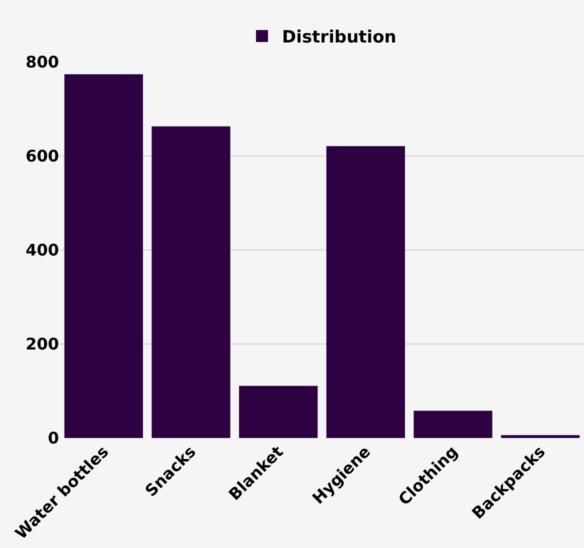 The width and height of the screenshot is (584, 548). I want to click on legend-label: Distribution, so click(339, 38).